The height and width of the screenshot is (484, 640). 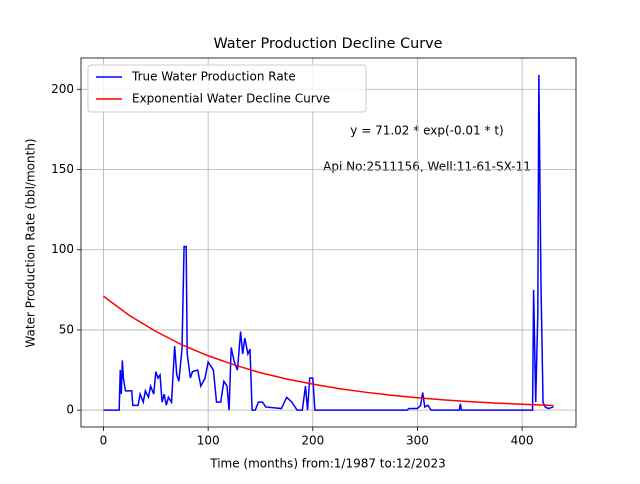 I want to click on x-tick-label: 0, so click(x=104, y=441).